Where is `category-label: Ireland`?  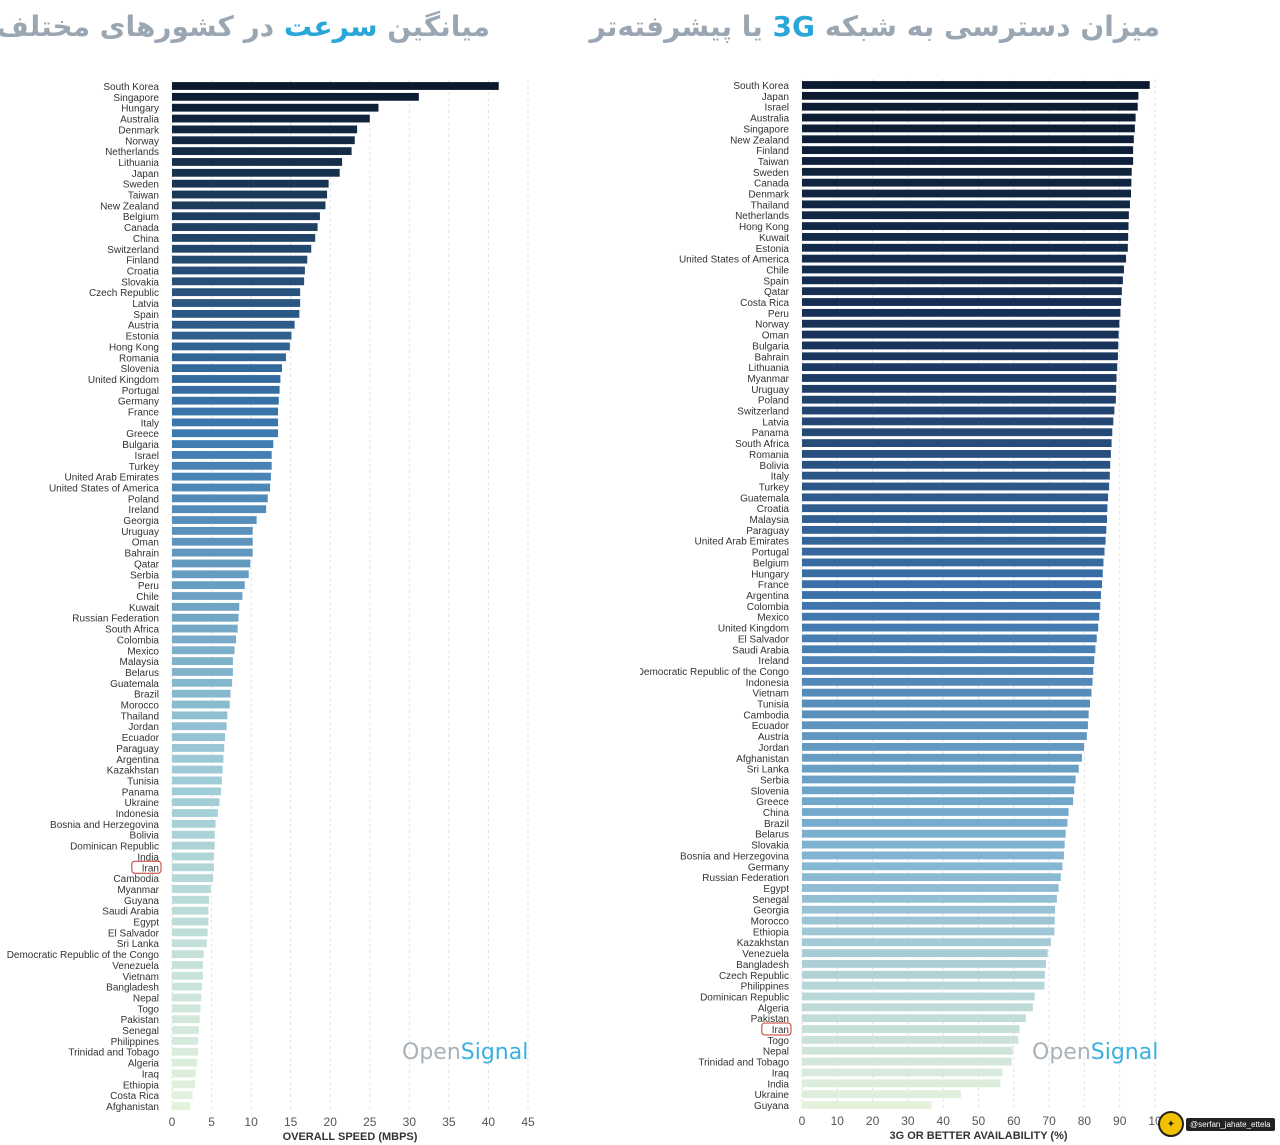
category-label: Ireland is located at coordinates (143, 510).